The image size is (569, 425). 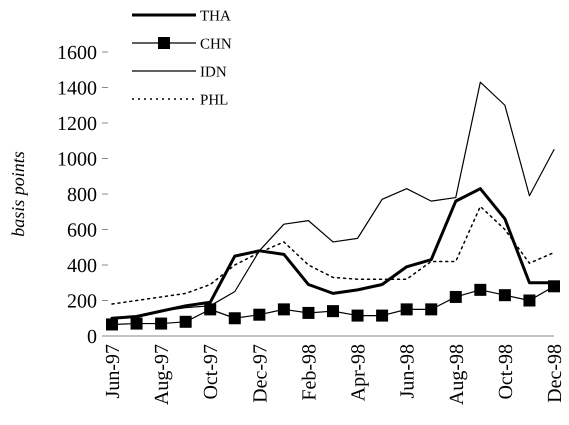 I want to click on y-tick-label: 1200, so click(x=77, y=124).